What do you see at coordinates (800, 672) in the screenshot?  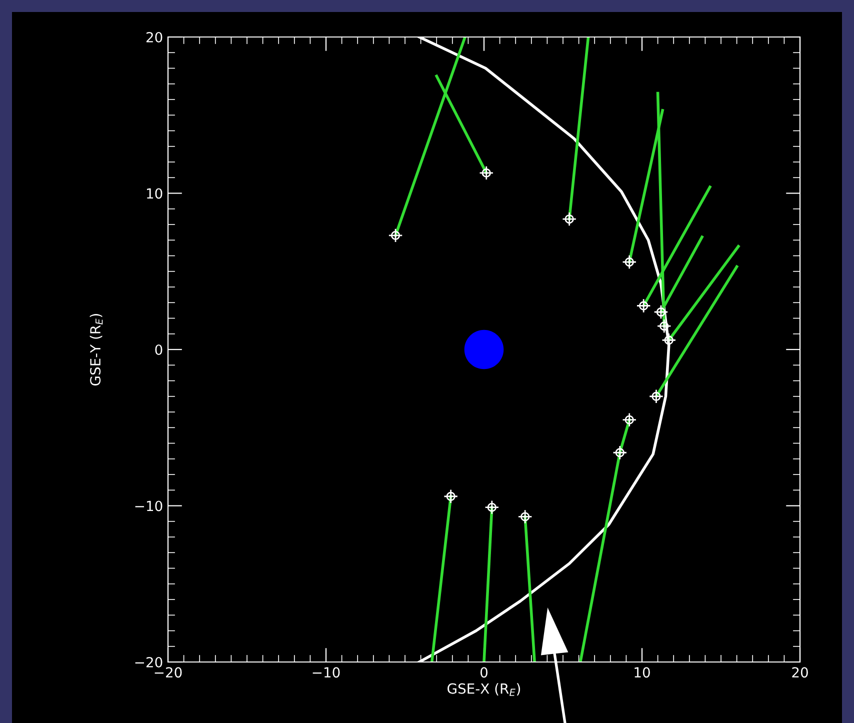 I see `x-tick-label: 20` at bounding box center [800, 672].